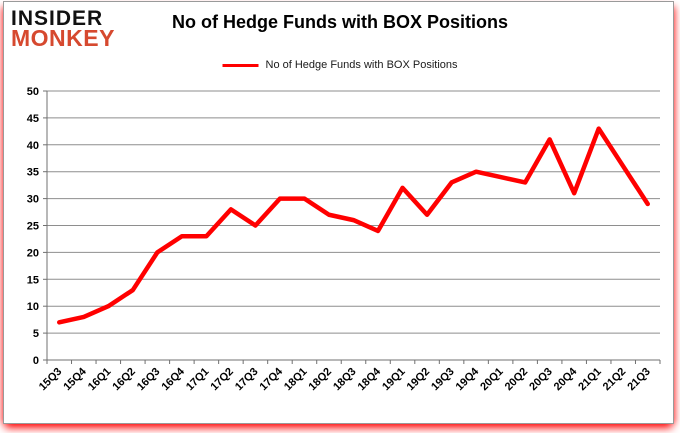  What do you see at coordinates (33, 307) in the screenshot?
I see `y-axis-label: 10` at bounding box center [33, 307].